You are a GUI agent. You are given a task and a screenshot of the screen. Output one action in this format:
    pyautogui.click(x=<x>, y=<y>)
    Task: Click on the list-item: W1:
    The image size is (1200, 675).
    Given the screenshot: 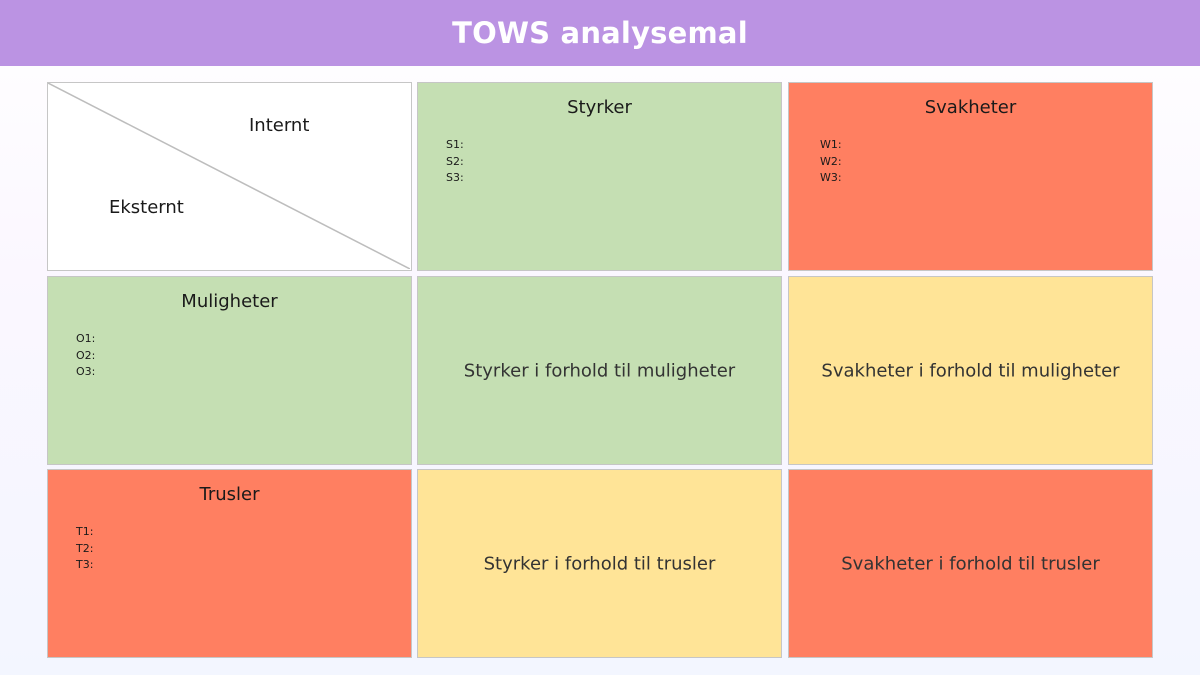 What is the action you would take?
    pyautogui.click(x=831, y=144)
    